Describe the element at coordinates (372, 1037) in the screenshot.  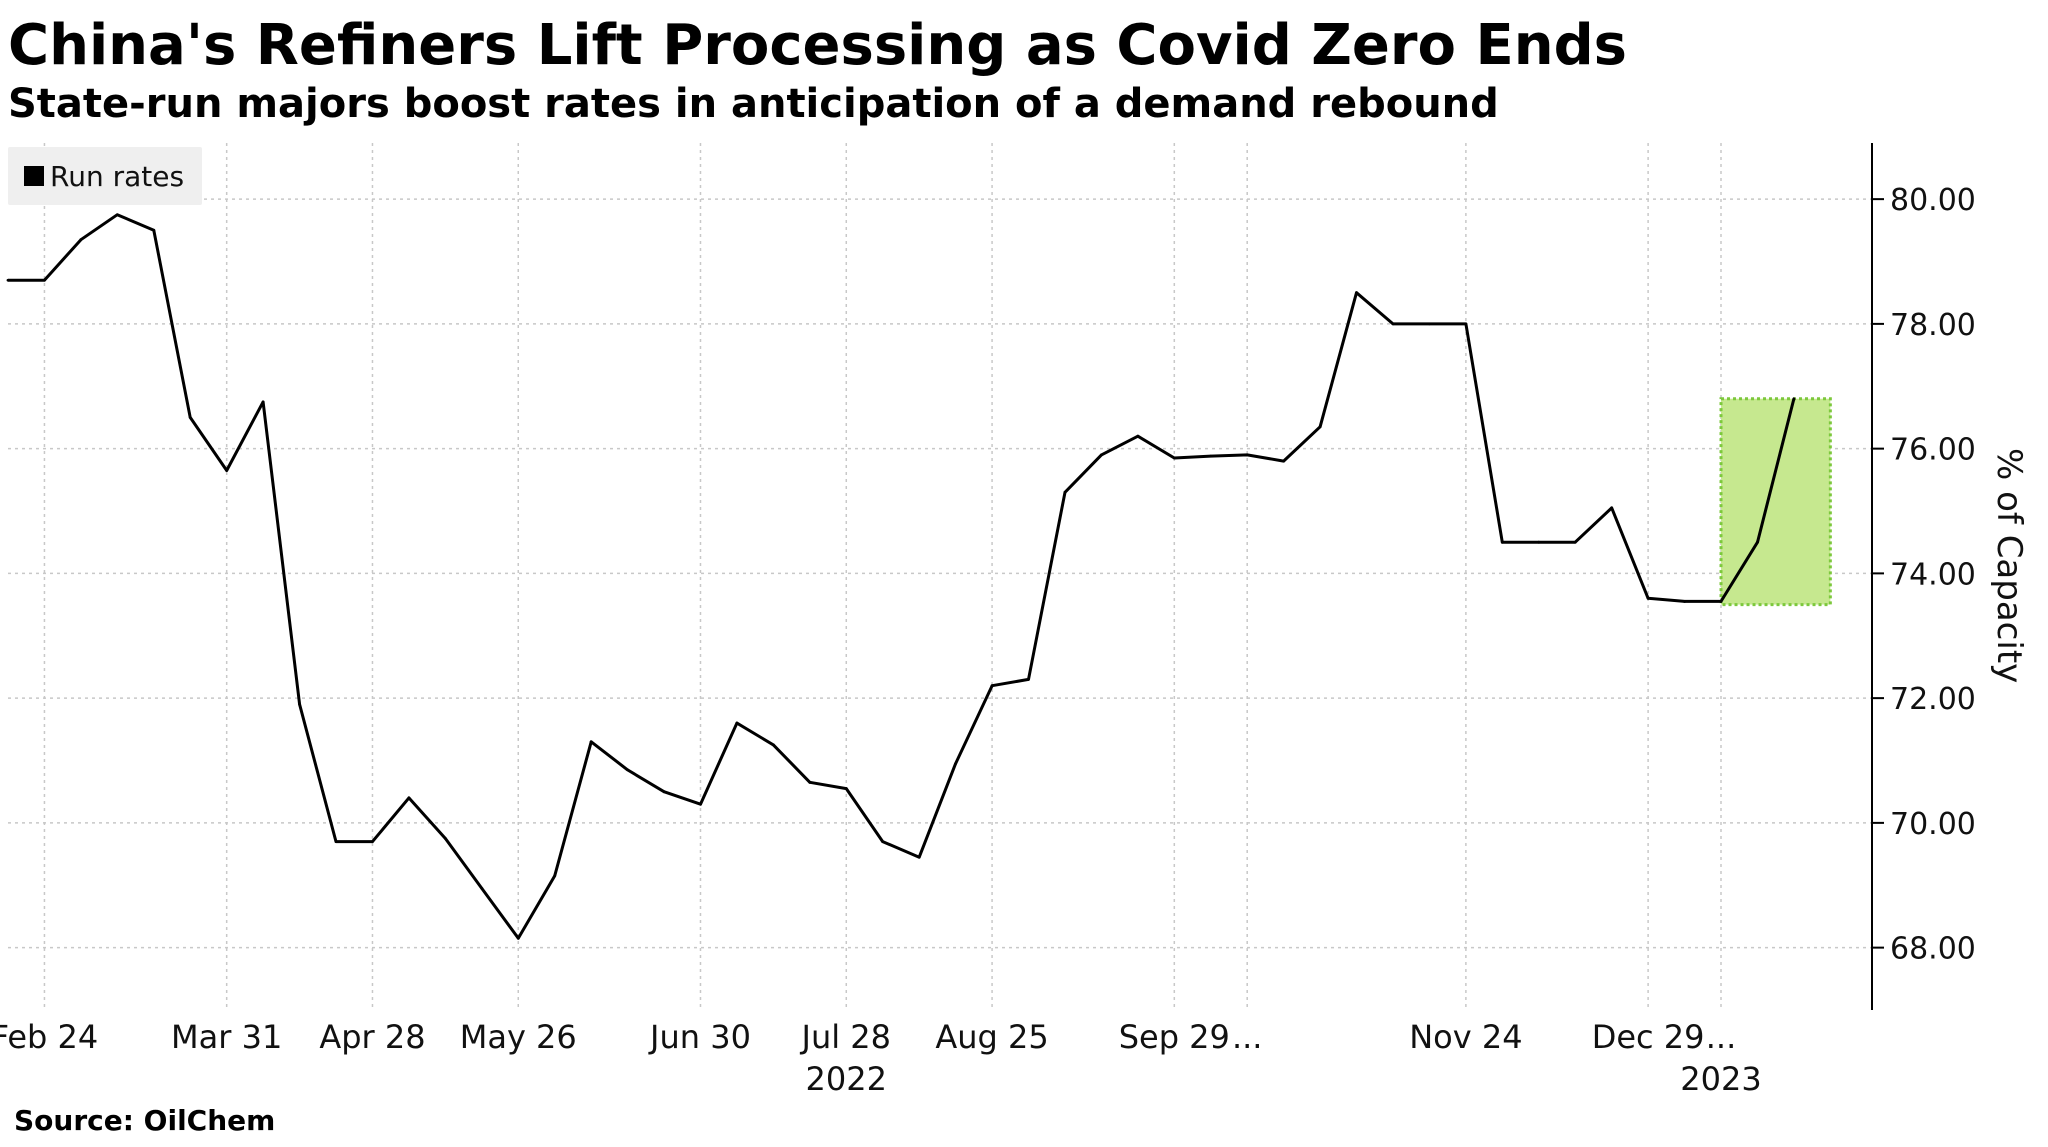
I see `x-tick-label: Apr 28` at that location.